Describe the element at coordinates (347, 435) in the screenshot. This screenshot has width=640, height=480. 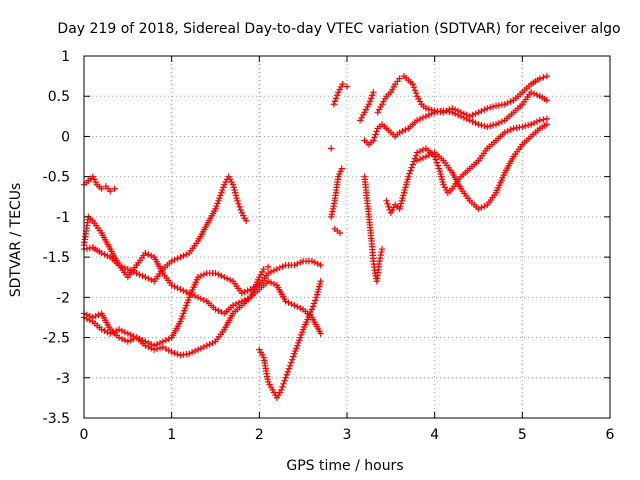
I see `x-tick-label: 3` at that location.